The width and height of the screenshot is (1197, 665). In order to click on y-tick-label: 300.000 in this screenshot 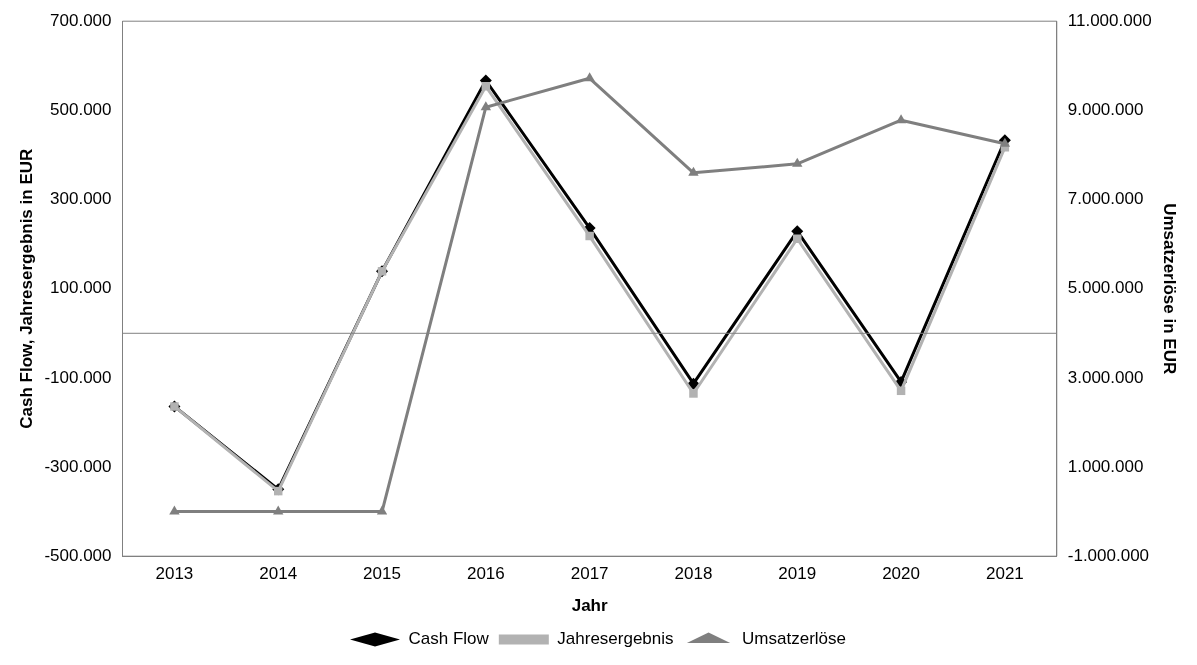, I will do `click(81, 199)`.